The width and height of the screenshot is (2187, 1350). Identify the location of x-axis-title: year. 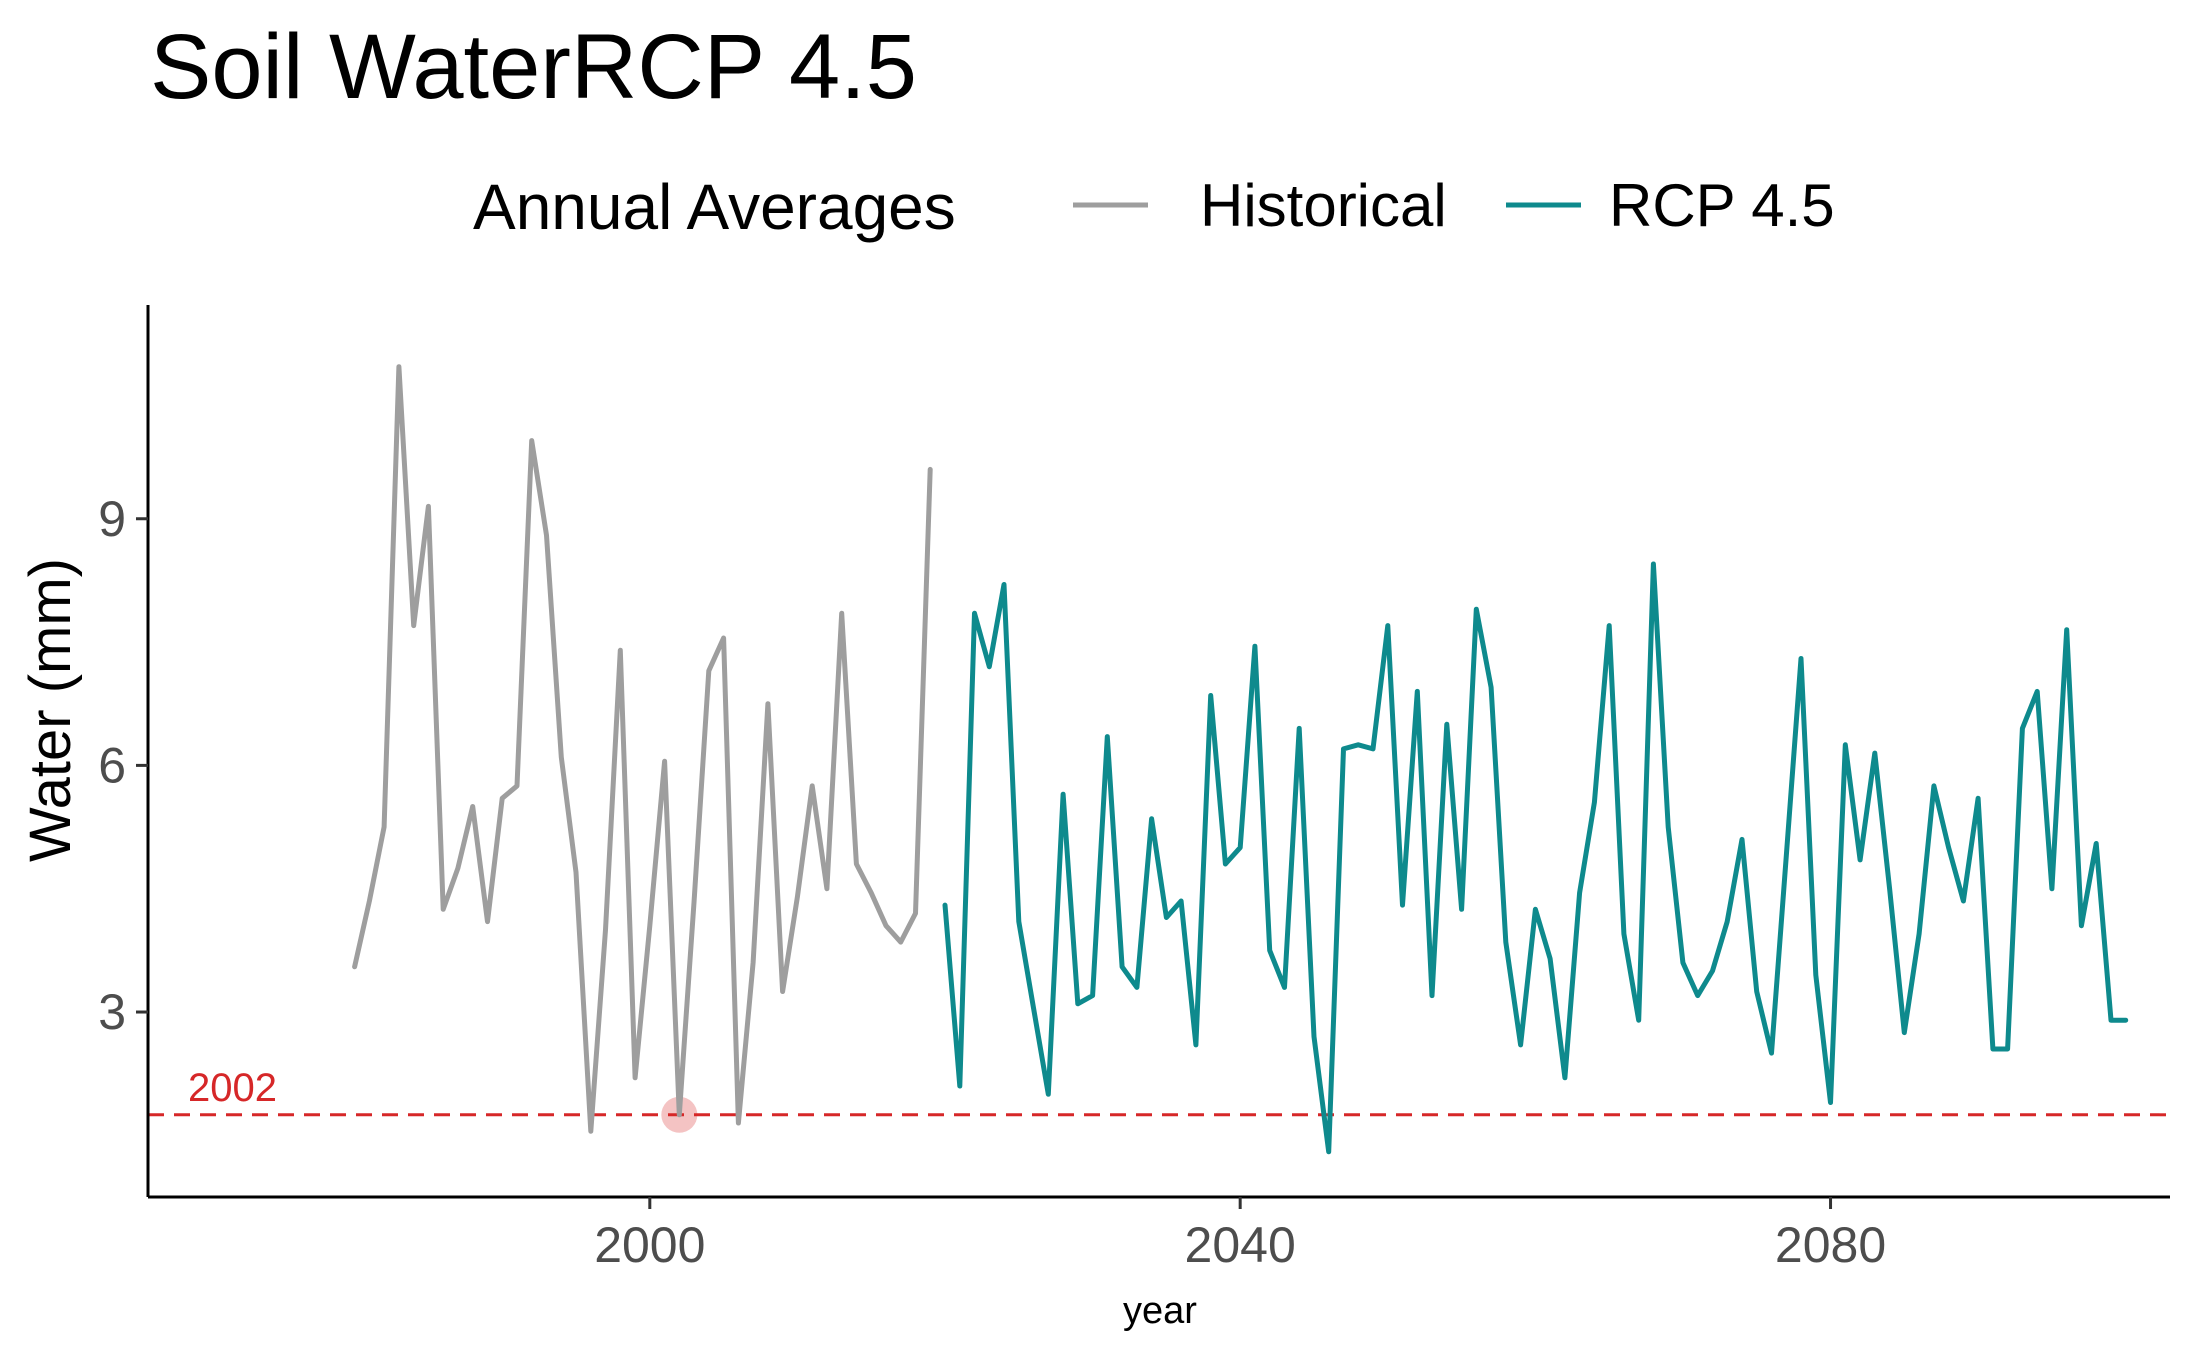
(1160, 1311).